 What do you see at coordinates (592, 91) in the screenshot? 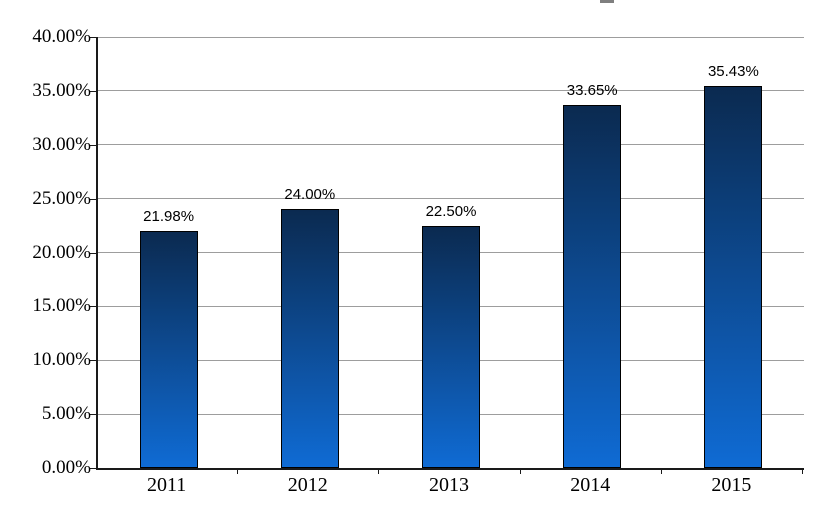
I see `bar-value-label: 33.65%` at bounding box center [592, 91].